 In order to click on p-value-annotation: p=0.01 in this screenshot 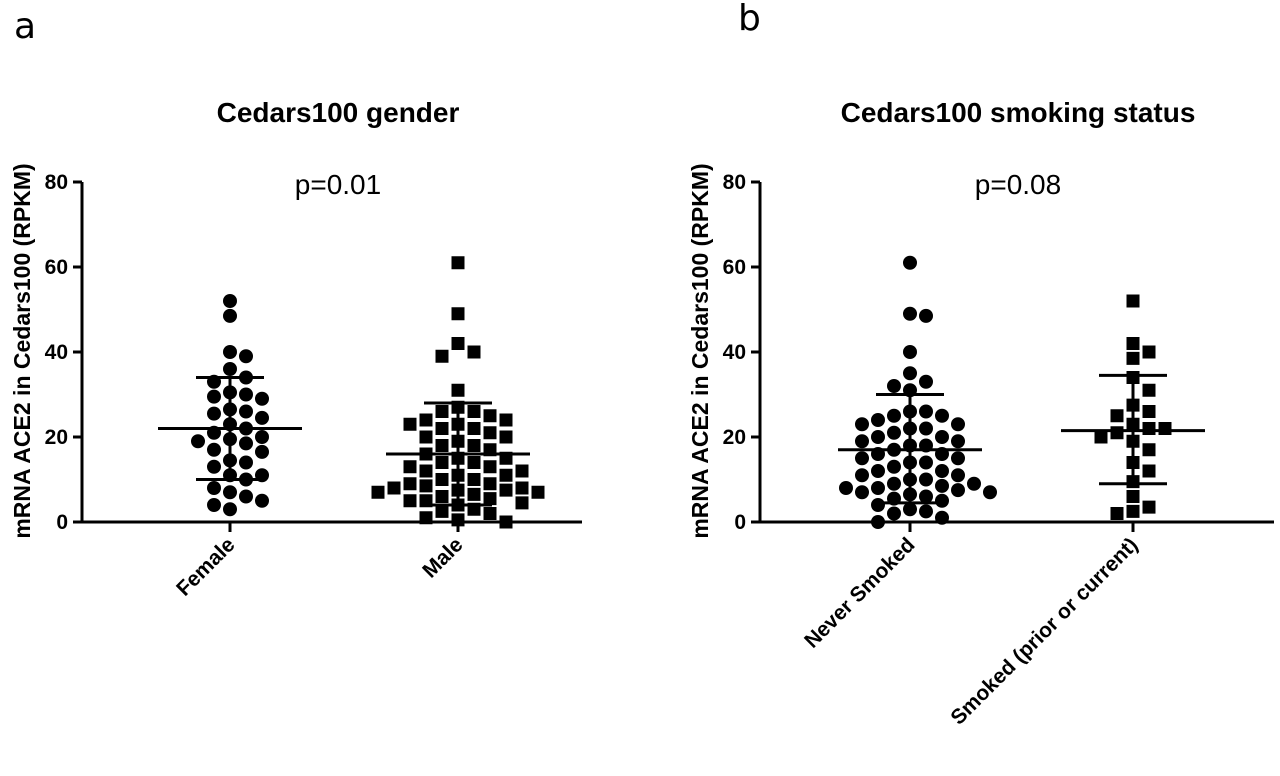, I will do `click(338, 184)`.